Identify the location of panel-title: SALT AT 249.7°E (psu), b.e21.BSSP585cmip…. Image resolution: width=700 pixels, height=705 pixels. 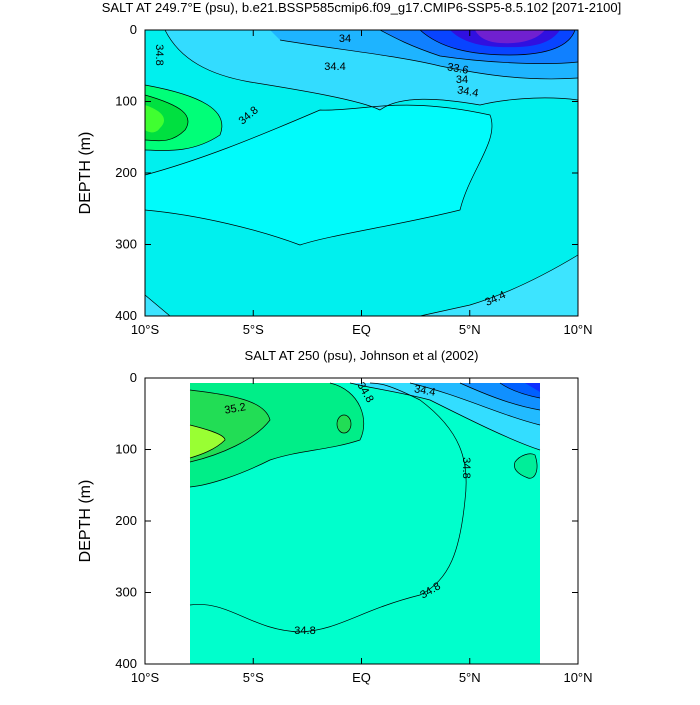
(362, 7).